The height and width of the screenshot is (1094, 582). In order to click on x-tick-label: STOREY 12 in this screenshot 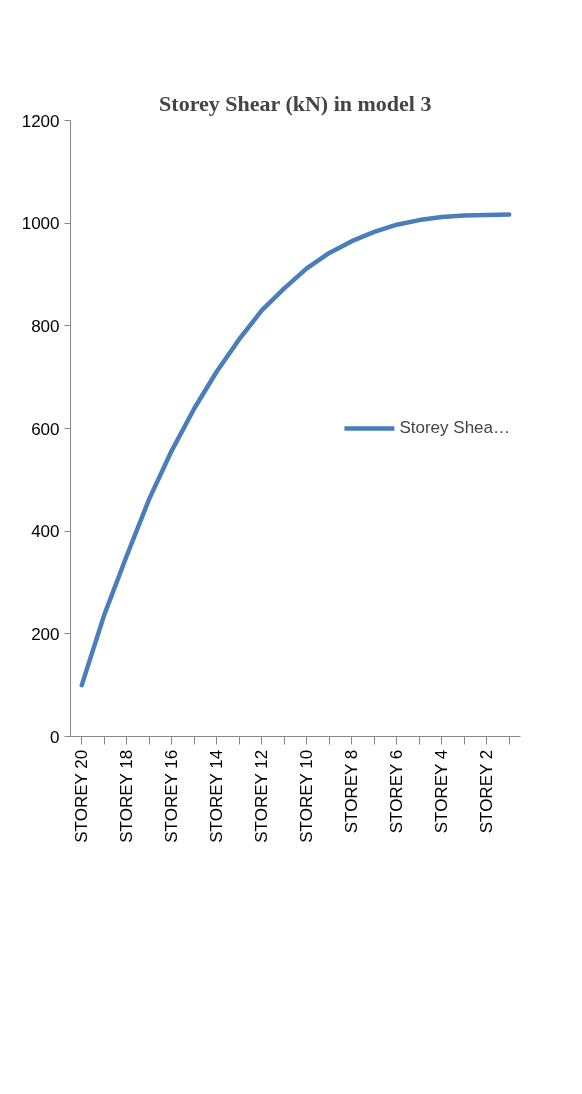, I will do `click(262, 796)`.